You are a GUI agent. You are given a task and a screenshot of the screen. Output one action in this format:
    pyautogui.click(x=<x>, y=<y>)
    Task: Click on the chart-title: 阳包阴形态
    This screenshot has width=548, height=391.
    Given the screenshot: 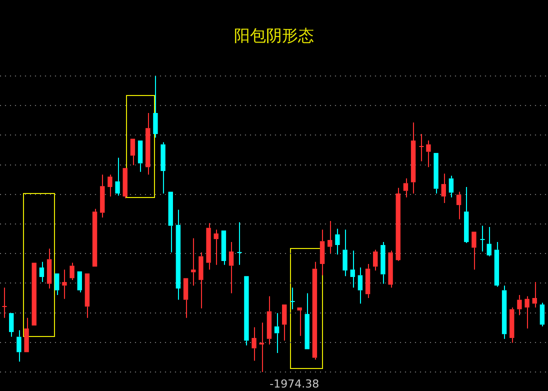 What is the action you would take?
    pyautogui.click(x=274, y=36)
    